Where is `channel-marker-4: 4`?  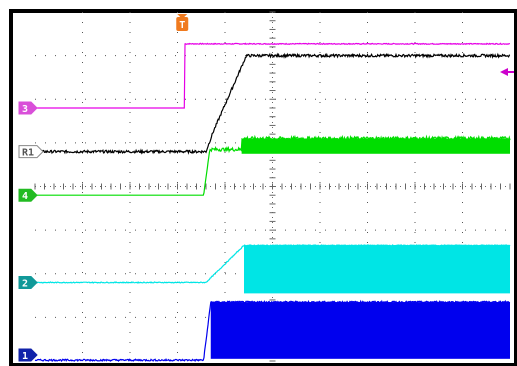
channel-marker-4: 4 is located at coordinates (28, 195).